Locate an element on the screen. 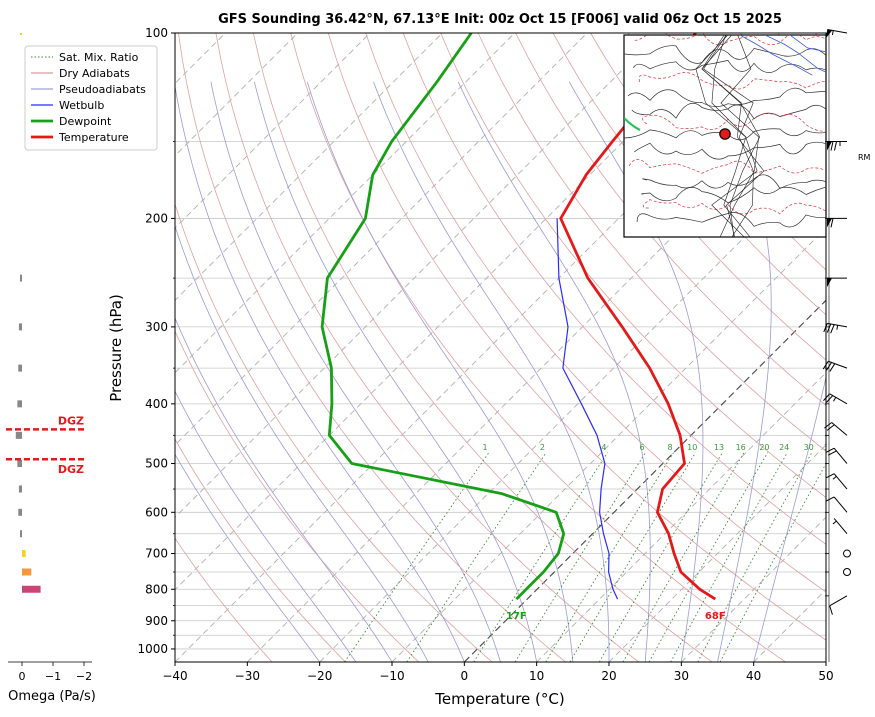 The width and height of the screenshot is (875, 717). wind-barbs is located at coordinates (836, 345).